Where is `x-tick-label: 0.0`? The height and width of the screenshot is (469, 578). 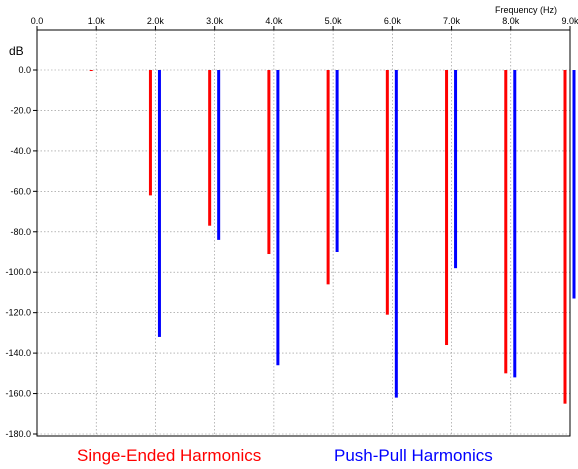
x-tick-label: 0.0 is located at coordinates (37, 21).